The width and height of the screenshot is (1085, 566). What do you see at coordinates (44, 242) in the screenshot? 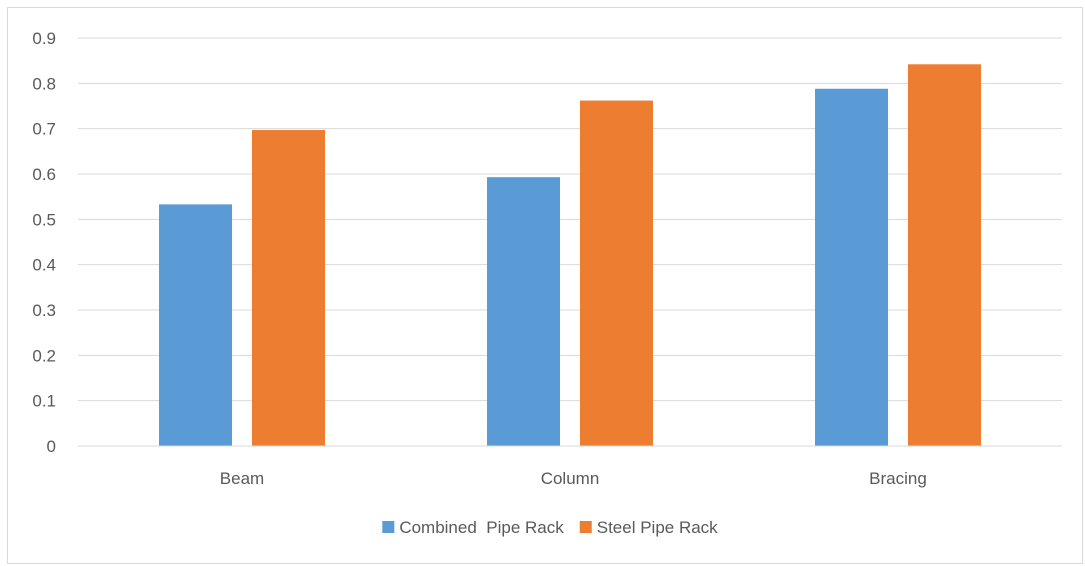
I see `y-axis-tick-labels: 0 0.1 0.2 0.3 0.4 0.5 0.6 0.7 0.8 0.9` at bounding box center [44, 242].